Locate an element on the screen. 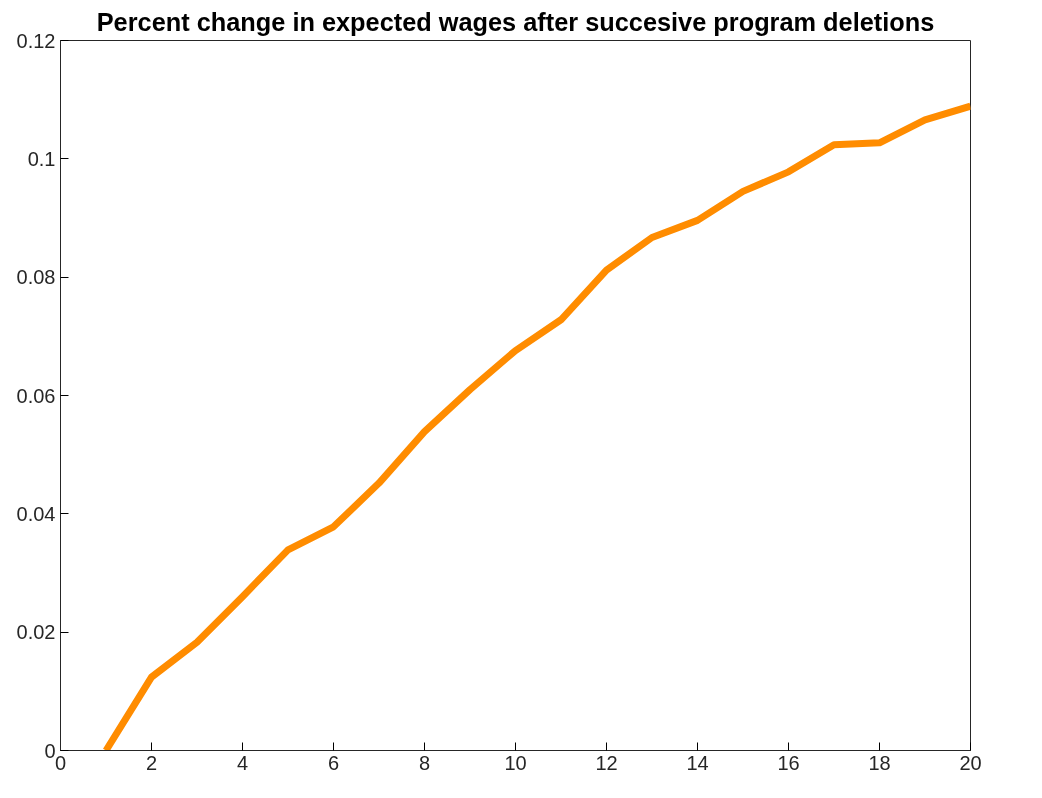 The image size is (1042, 798). y-tick-label: 0.08 is located at coordinates (36, 277).